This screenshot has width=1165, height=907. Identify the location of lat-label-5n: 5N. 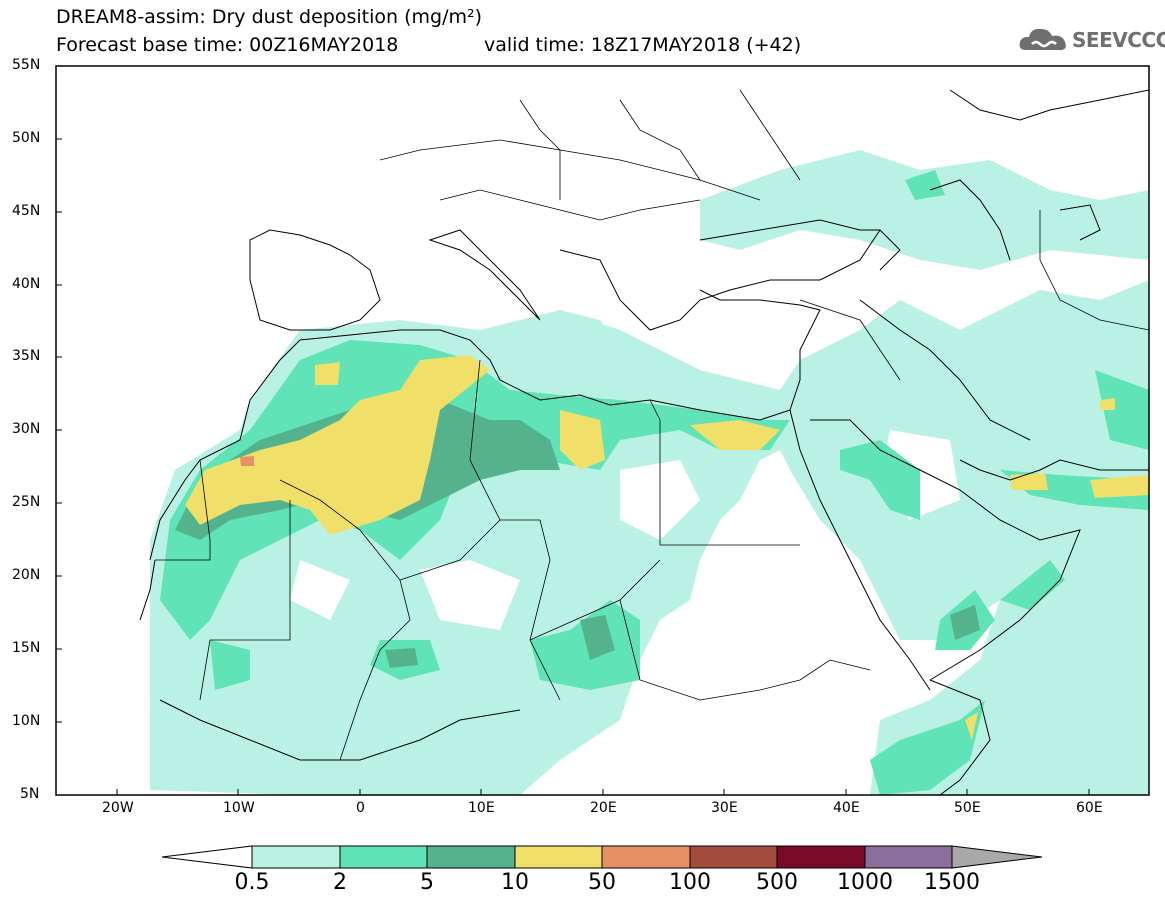
(30, 794).